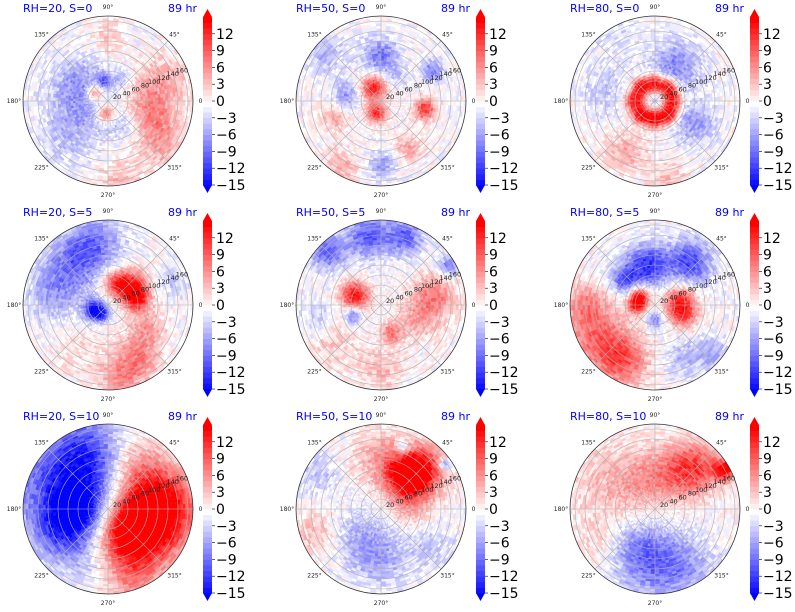 This screenshot has width=795, height=612. Describe the element at coordinates (57, 8) in the screenshot. I see `panel-title: RH=20, S=0` at that location.